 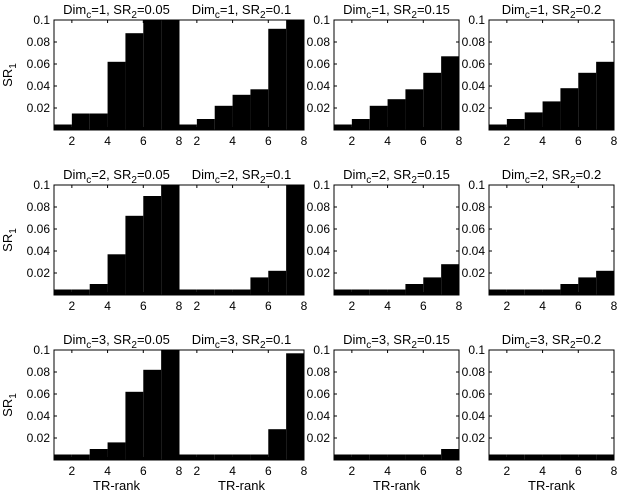 What do you see at coordinates (241, 485) in the screenshot?
I see `x-axis-label: TR-rank` at bounding box center [241, 485].